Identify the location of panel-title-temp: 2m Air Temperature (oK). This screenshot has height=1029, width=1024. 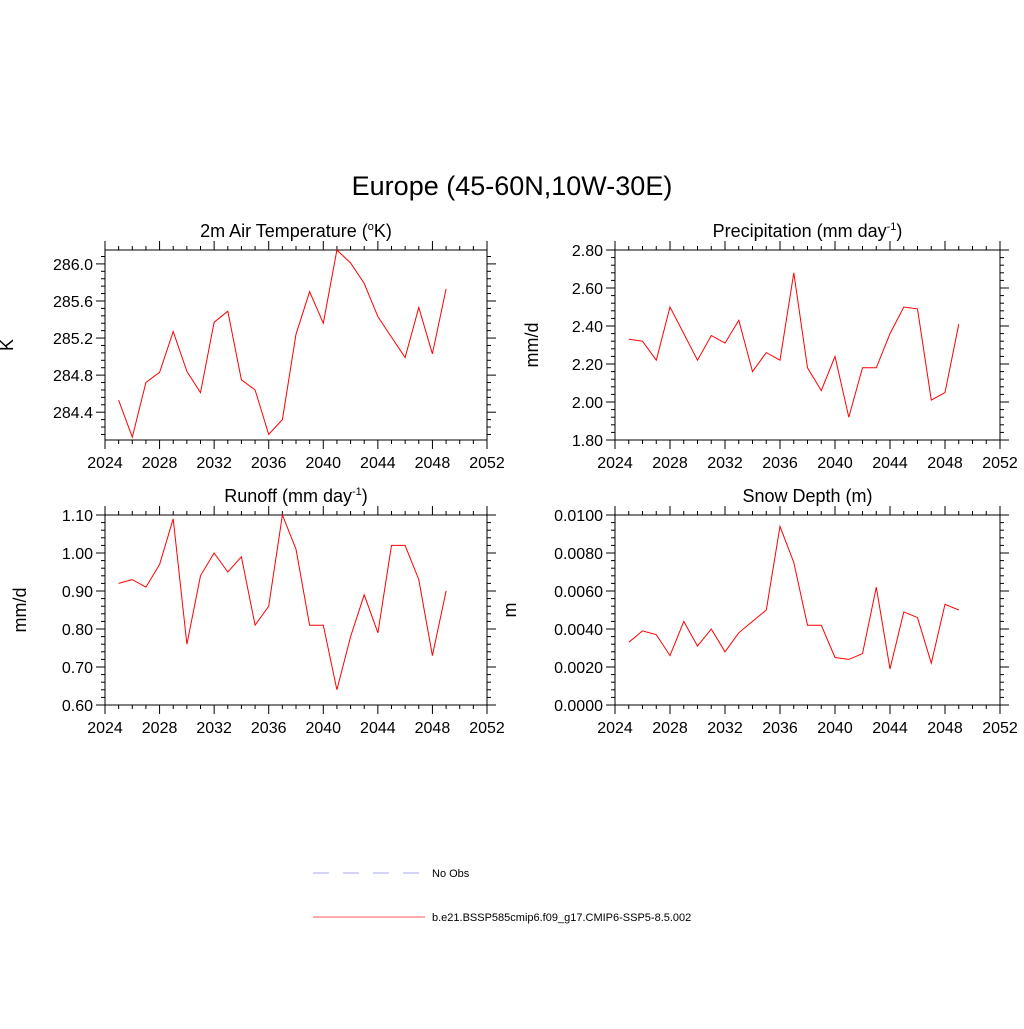
(296, 231).